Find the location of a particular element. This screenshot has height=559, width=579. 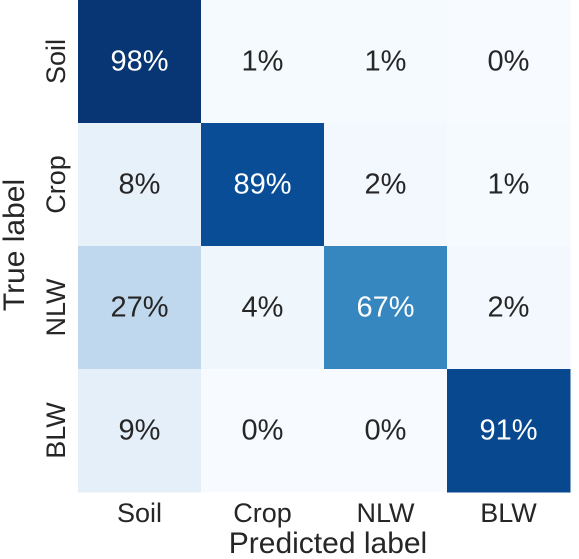

cell-label-soil-crop: 1% is located at coordinates (263, 62).